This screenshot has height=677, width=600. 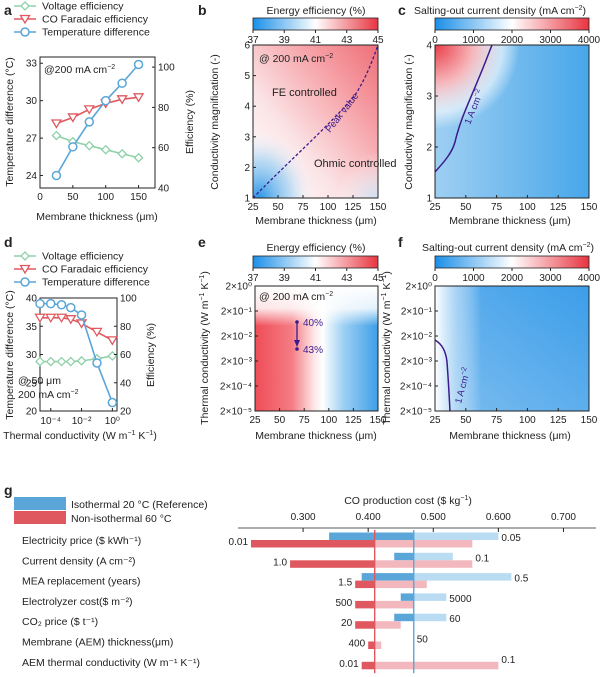 I want to click on legend-label-0: Voltage efficiency, so click(x=83, y=7).